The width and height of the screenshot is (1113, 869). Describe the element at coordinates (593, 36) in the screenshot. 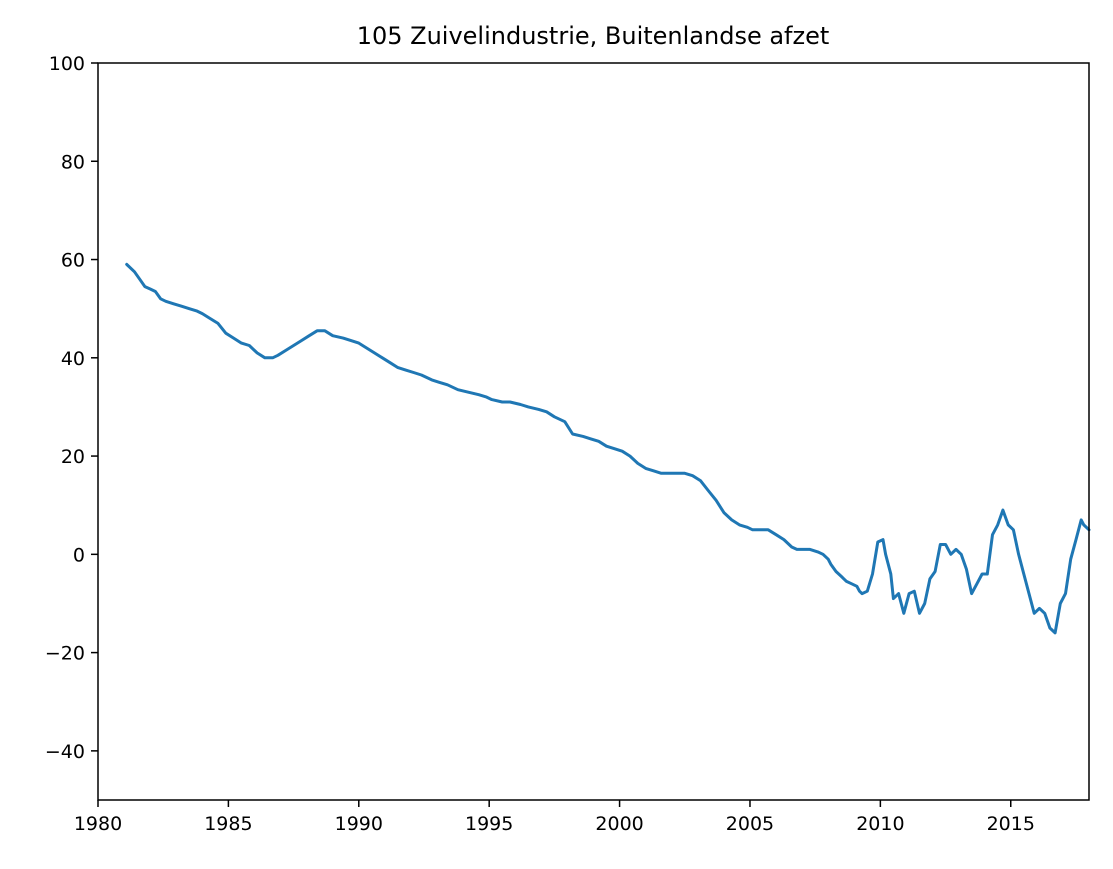

I see `chart-title: 105 Zuivelindustrie, Buitenlandse afzet` at that location.